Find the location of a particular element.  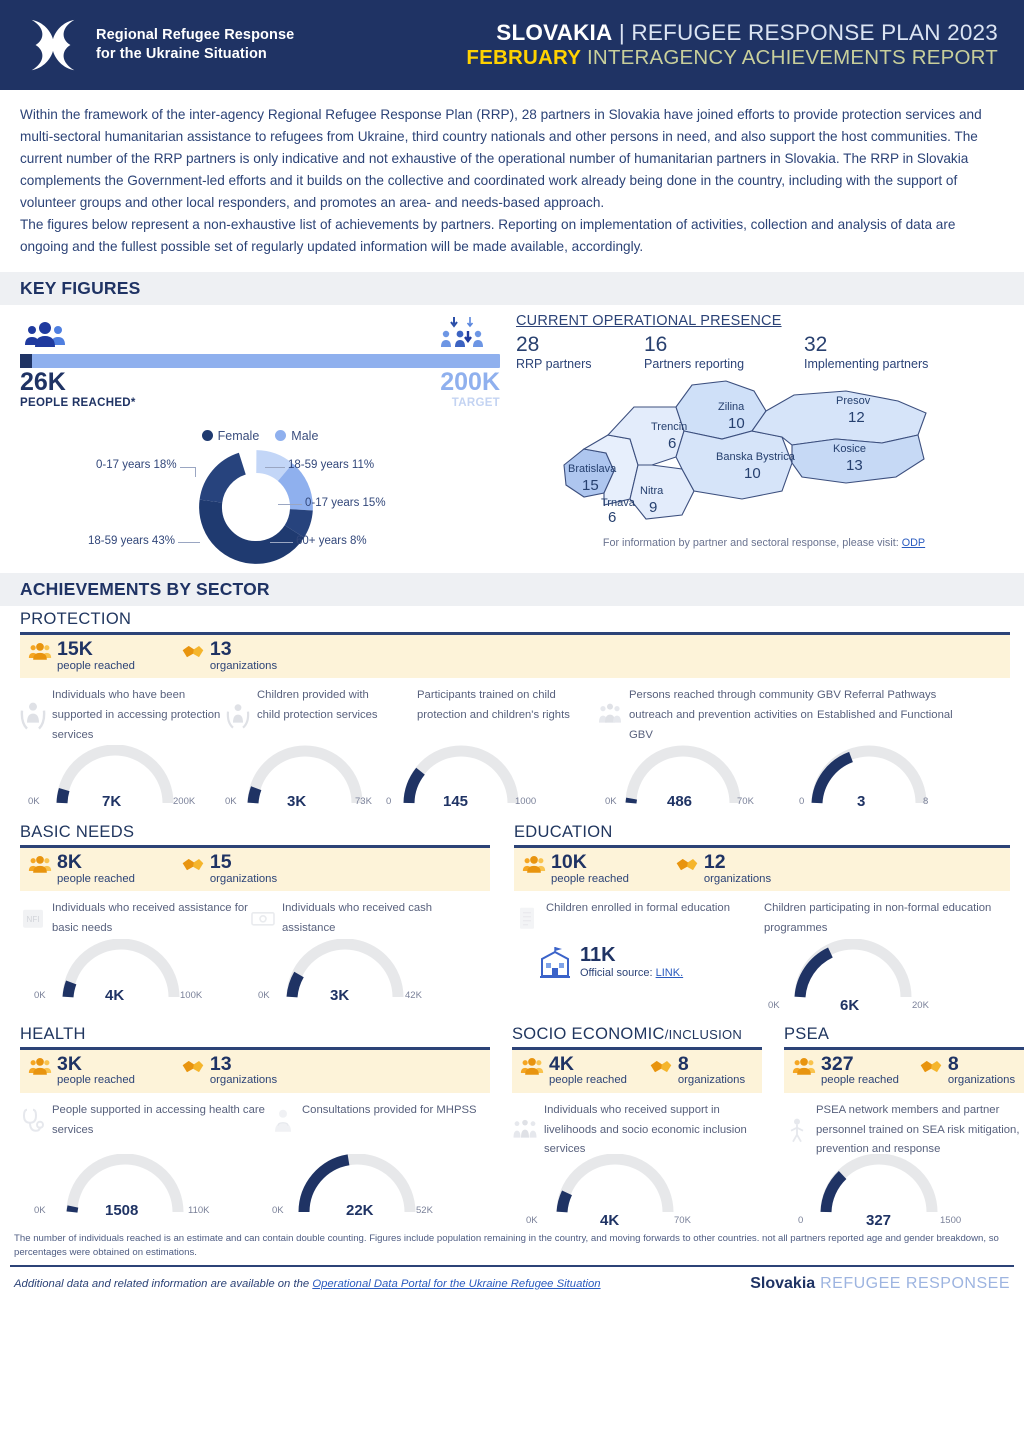

region-banska-bystrica is located at coordinates (734, 465).